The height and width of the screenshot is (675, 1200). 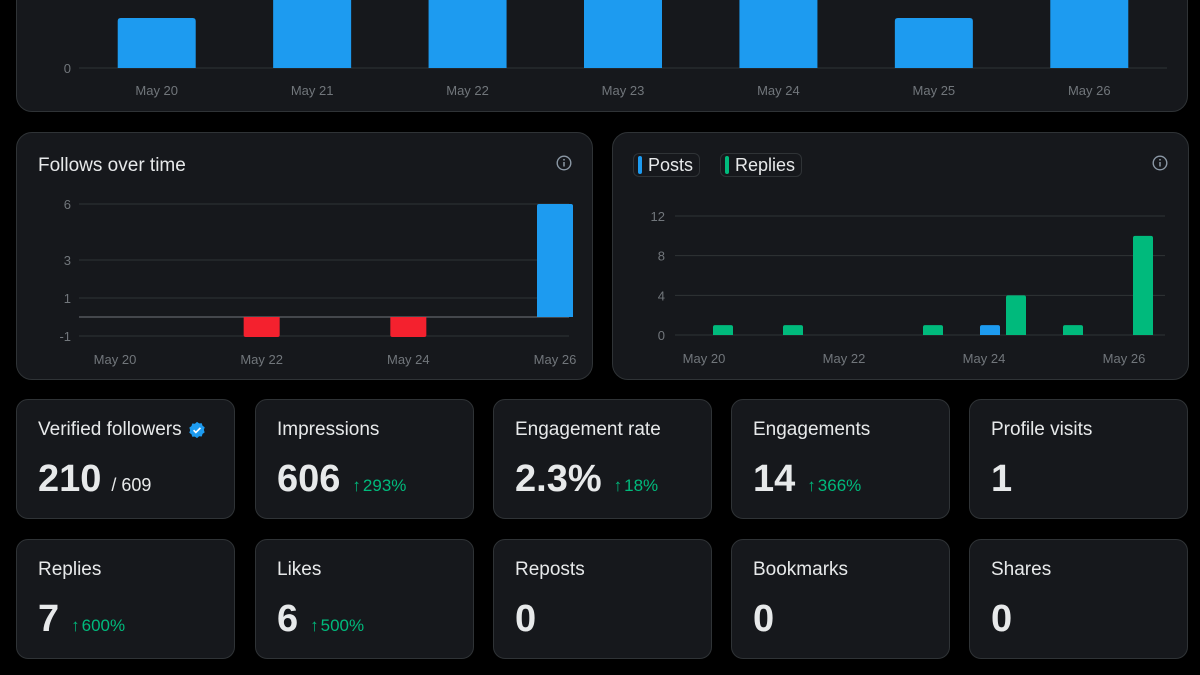 What do you see at coordinates (990, 330) in the screenshot?
I see `bar-posts` at bounding box center [990, 330].